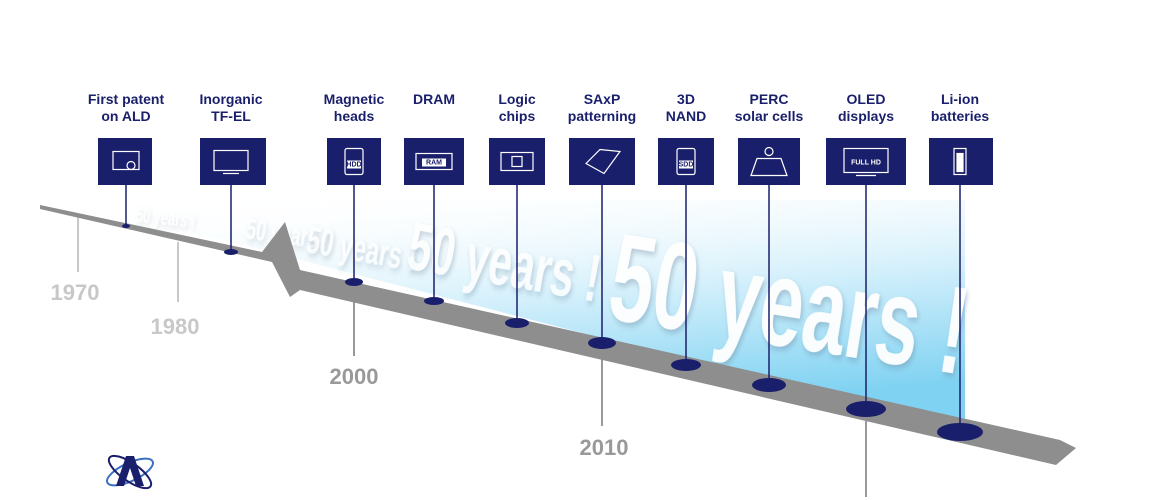  What do you see at coordinates (175, 326) in the screenshot?
I see `year-label: 1980` at bounding box center [175, 326].